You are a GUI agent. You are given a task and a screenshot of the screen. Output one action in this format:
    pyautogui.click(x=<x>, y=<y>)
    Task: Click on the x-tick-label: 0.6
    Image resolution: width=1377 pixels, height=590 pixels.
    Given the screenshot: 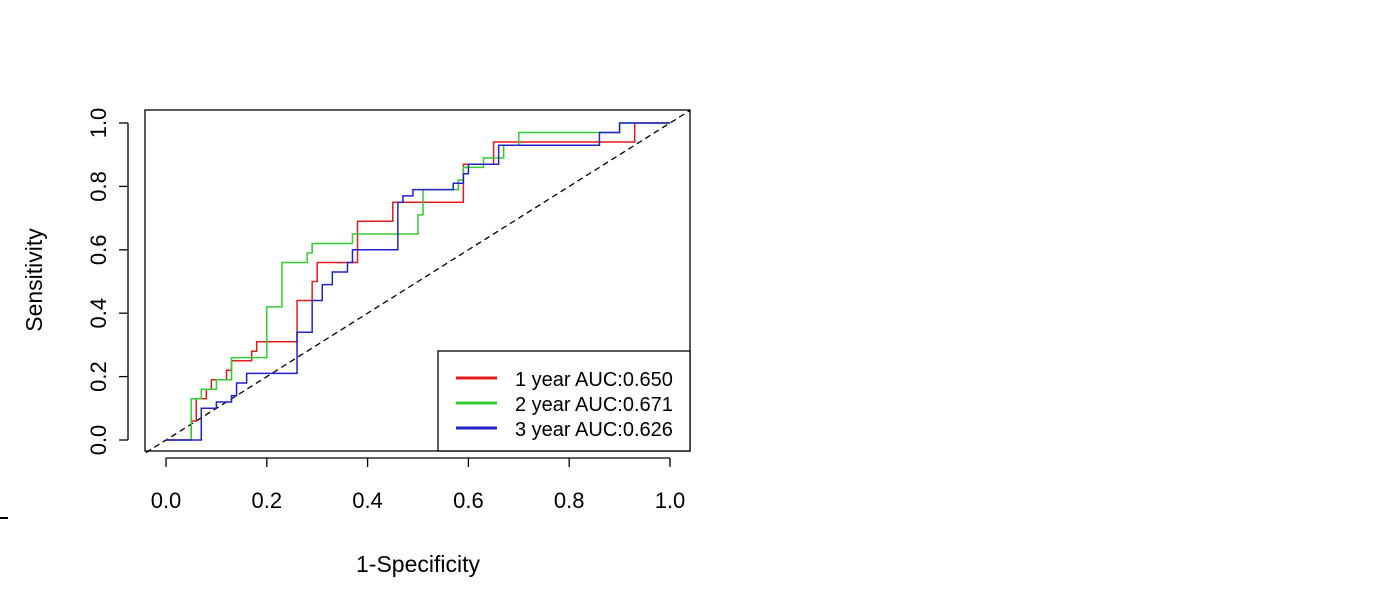 What is the action you would take?
    pyautogui.click(x=468, y=500)
    